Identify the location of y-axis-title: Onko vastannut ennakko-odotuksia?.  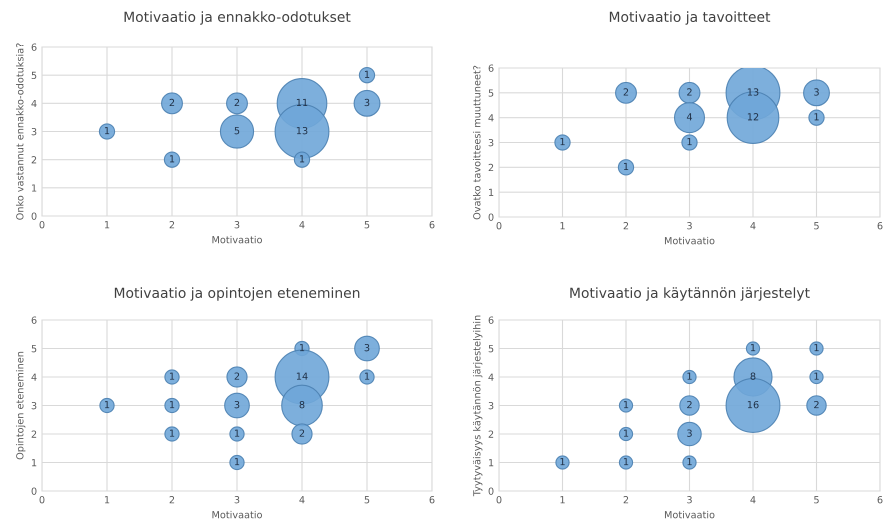
(20, 131).